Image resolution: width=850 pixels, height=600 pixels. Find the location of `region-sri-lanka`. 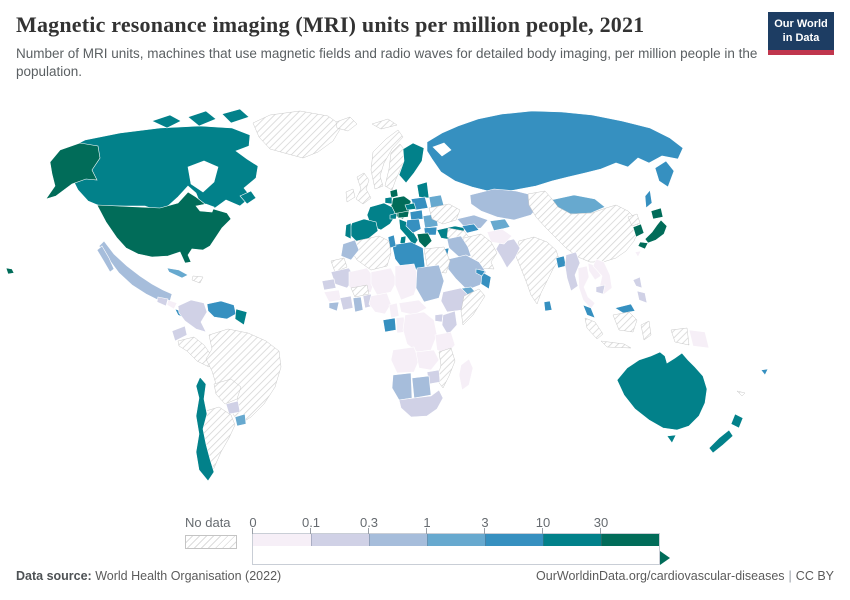

region-sri-lanka is located at coordinates (548, 306).